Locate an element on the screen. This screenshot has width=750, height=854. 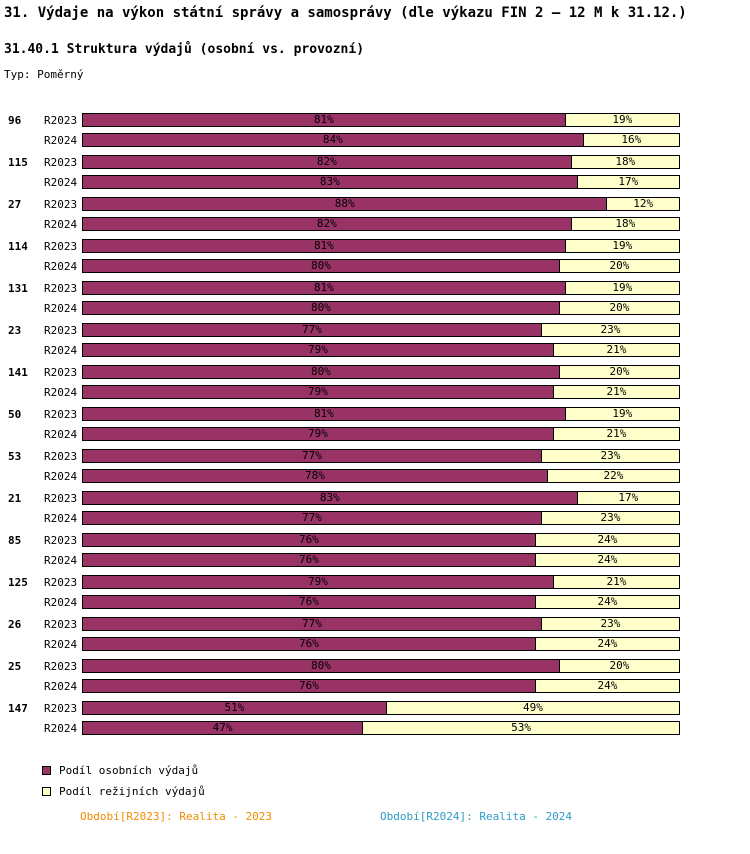
bar-segment-overhead: 23% is located at coordinates (610, 330).